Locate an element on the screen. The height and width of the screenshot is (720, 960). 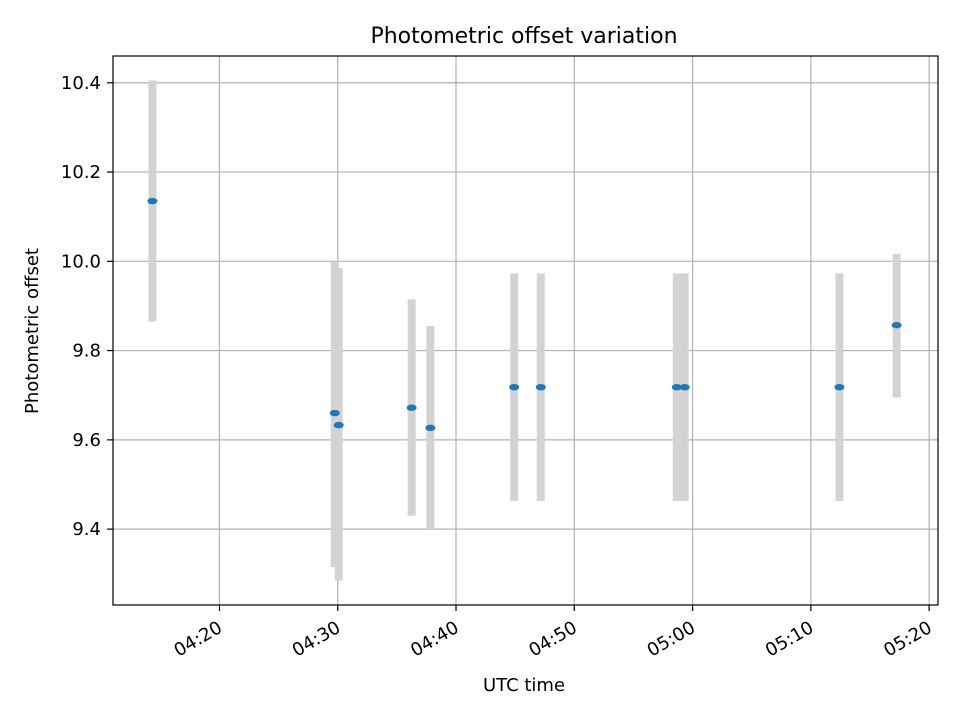
chart-title: Photometric offset variation is located at coordinates (523, 36).